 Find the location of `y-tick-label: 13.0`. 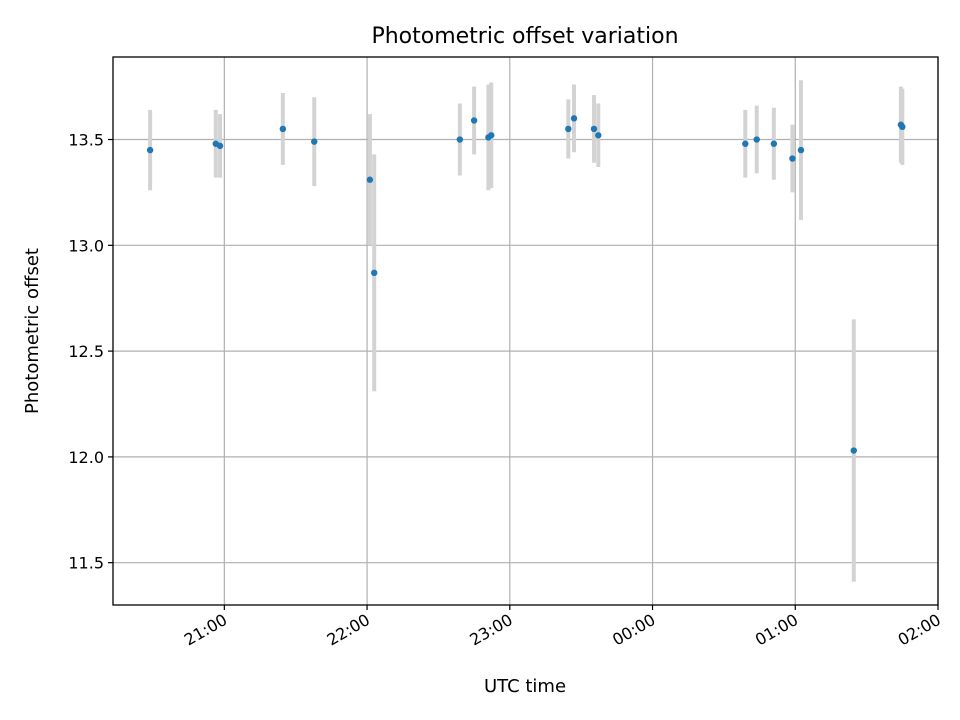

y-tick-label: 13.0 is located at coordinates (86, 245).